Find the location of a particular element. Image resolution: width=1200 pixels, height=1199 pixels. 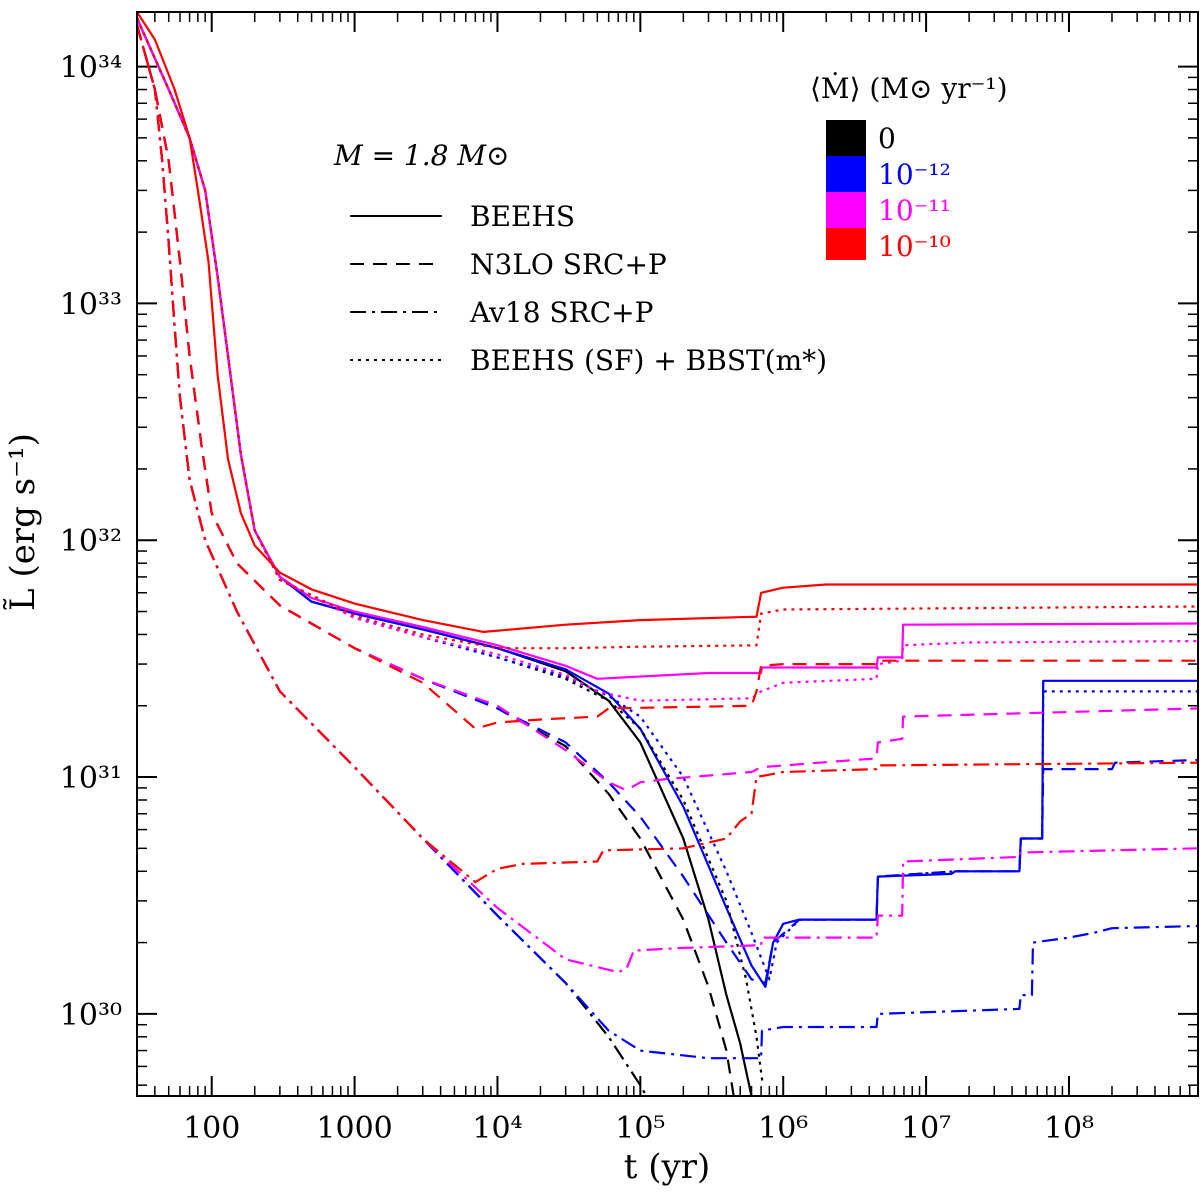

y-tick-label: 10³¹ is located at coordinates (91, 778).